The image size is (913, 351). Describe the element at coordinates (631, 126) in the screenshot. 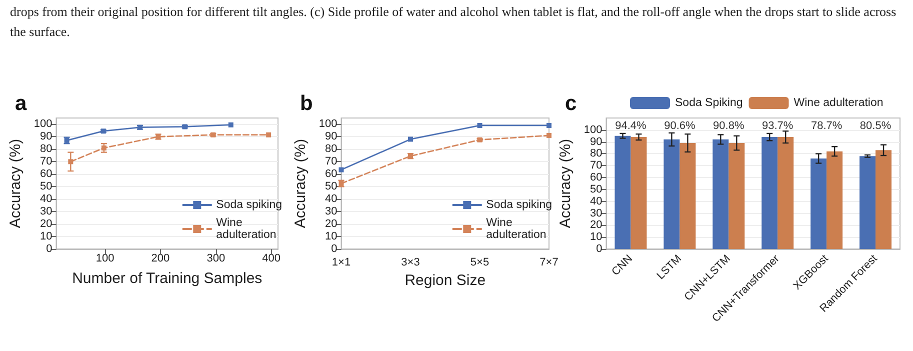

I see `annotation: 94.4%` at that location.